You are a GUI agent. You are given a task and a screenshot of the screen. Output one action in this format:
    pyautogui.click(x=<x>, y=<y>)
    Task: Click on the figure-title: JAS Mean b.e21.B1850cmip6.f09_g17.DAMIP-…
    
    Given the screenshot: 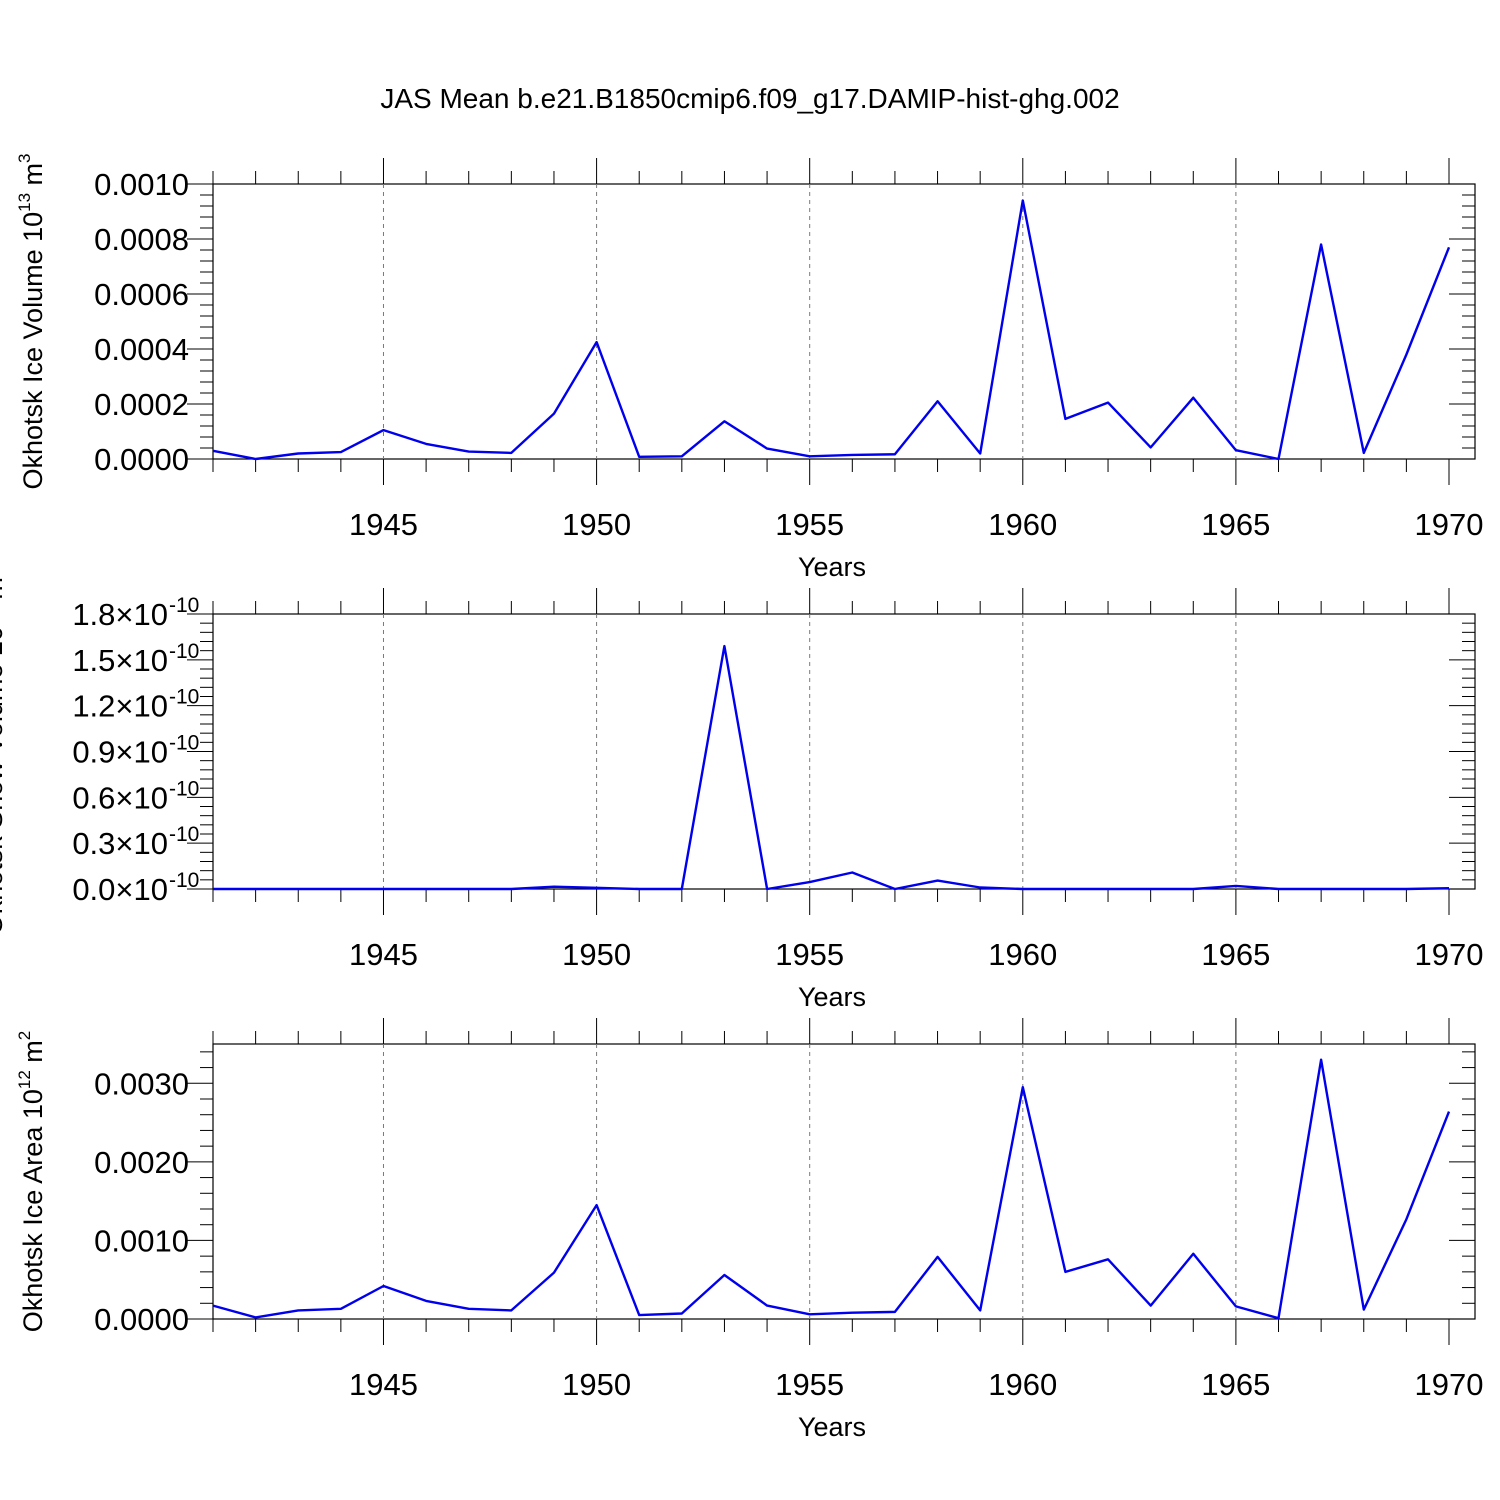 What is the action you would take?
    pyautogui.click(x=749, y=98)
    